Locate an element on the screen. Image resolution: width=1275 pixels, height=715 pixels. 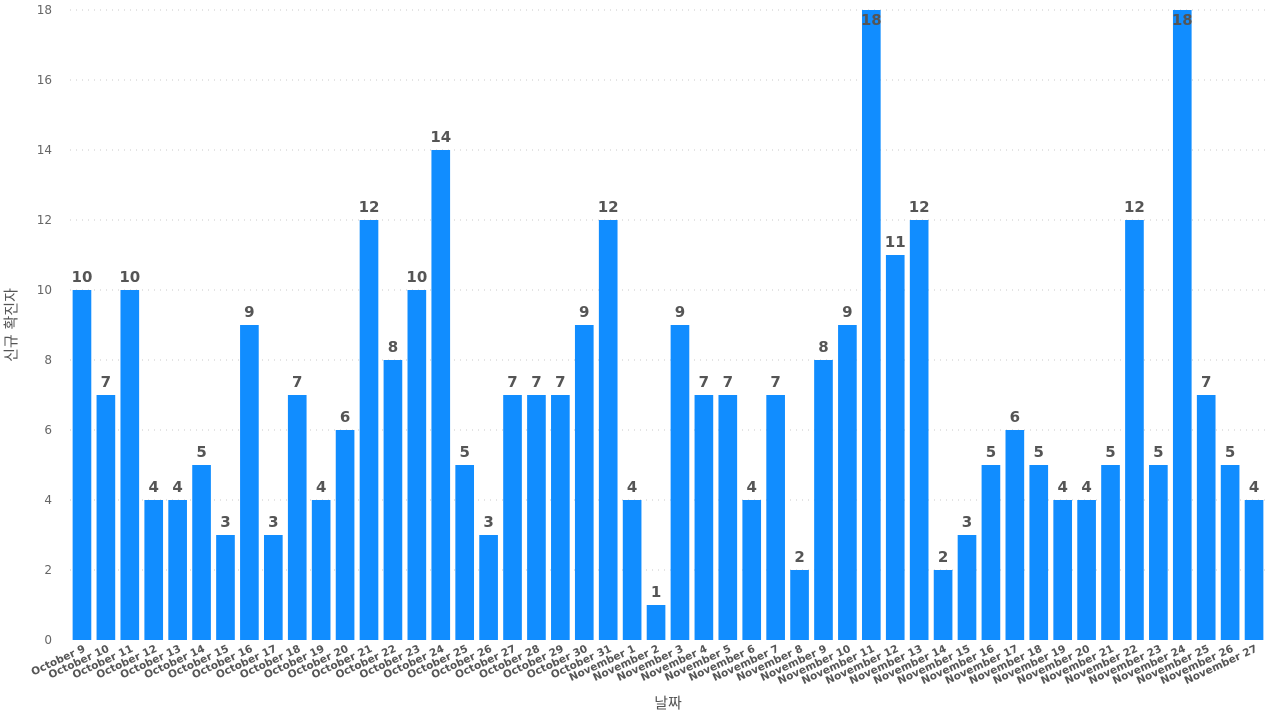
y-tick-label: 16 is located at coordinates (44, 80).